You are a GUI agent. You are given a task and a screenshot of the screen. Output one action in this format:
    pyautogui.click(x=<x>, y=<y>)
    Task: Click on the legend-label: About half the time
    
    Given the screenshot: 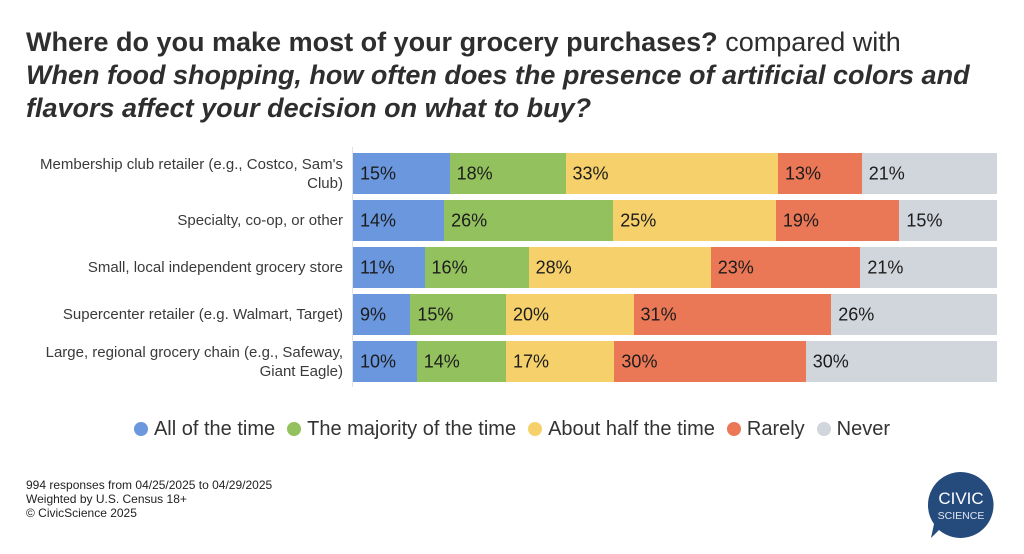 What is the action you would take?
    pyautogui.click(x=631, y=429)
    